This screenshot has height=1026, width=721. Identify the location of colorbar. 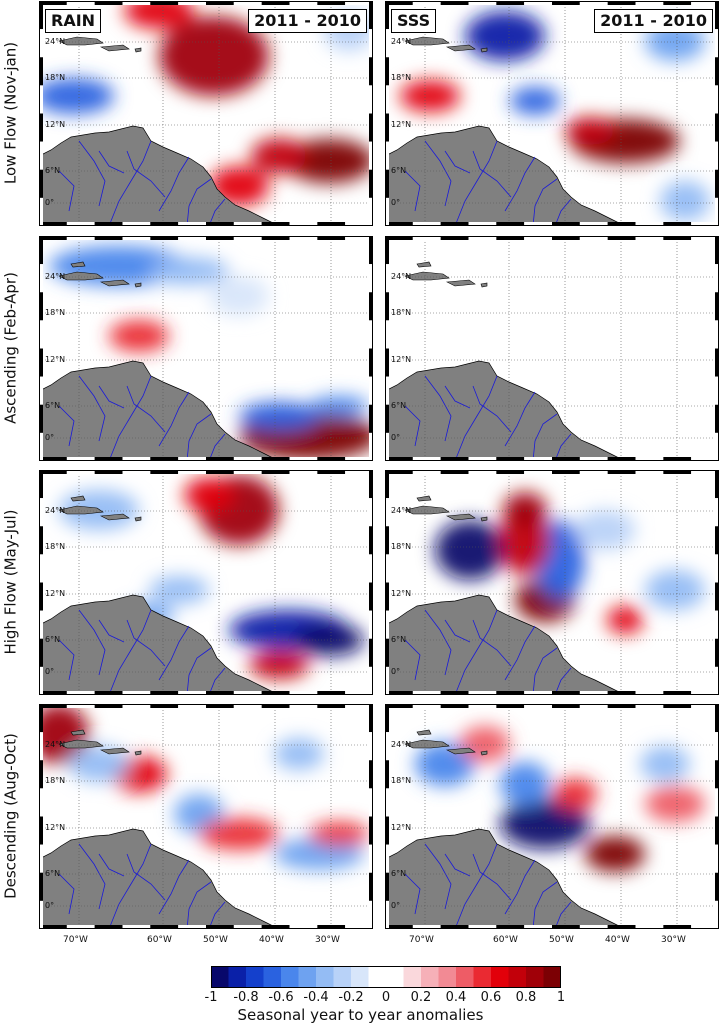
(386, 977).